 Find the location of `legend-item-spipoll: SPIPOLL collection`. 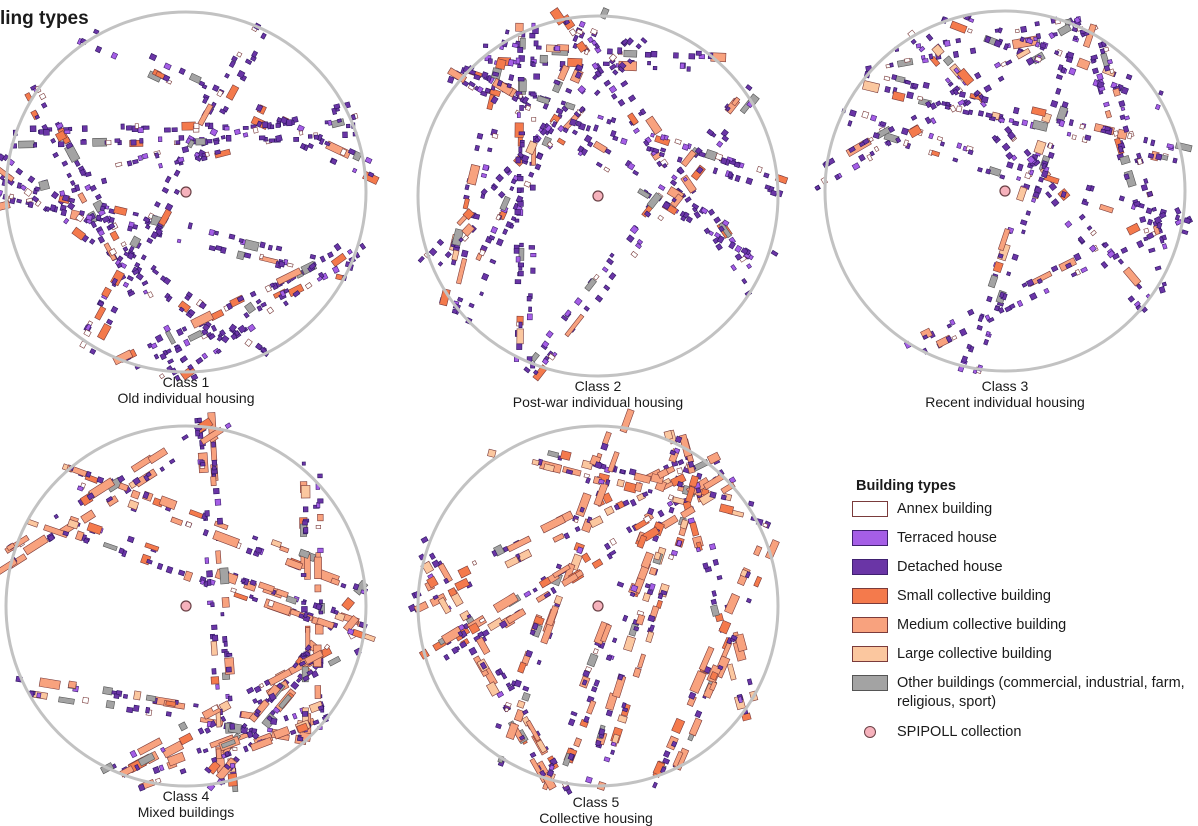

legend-item-spipoll: SPIPOLL collection is located at coordinates (1025, 737).